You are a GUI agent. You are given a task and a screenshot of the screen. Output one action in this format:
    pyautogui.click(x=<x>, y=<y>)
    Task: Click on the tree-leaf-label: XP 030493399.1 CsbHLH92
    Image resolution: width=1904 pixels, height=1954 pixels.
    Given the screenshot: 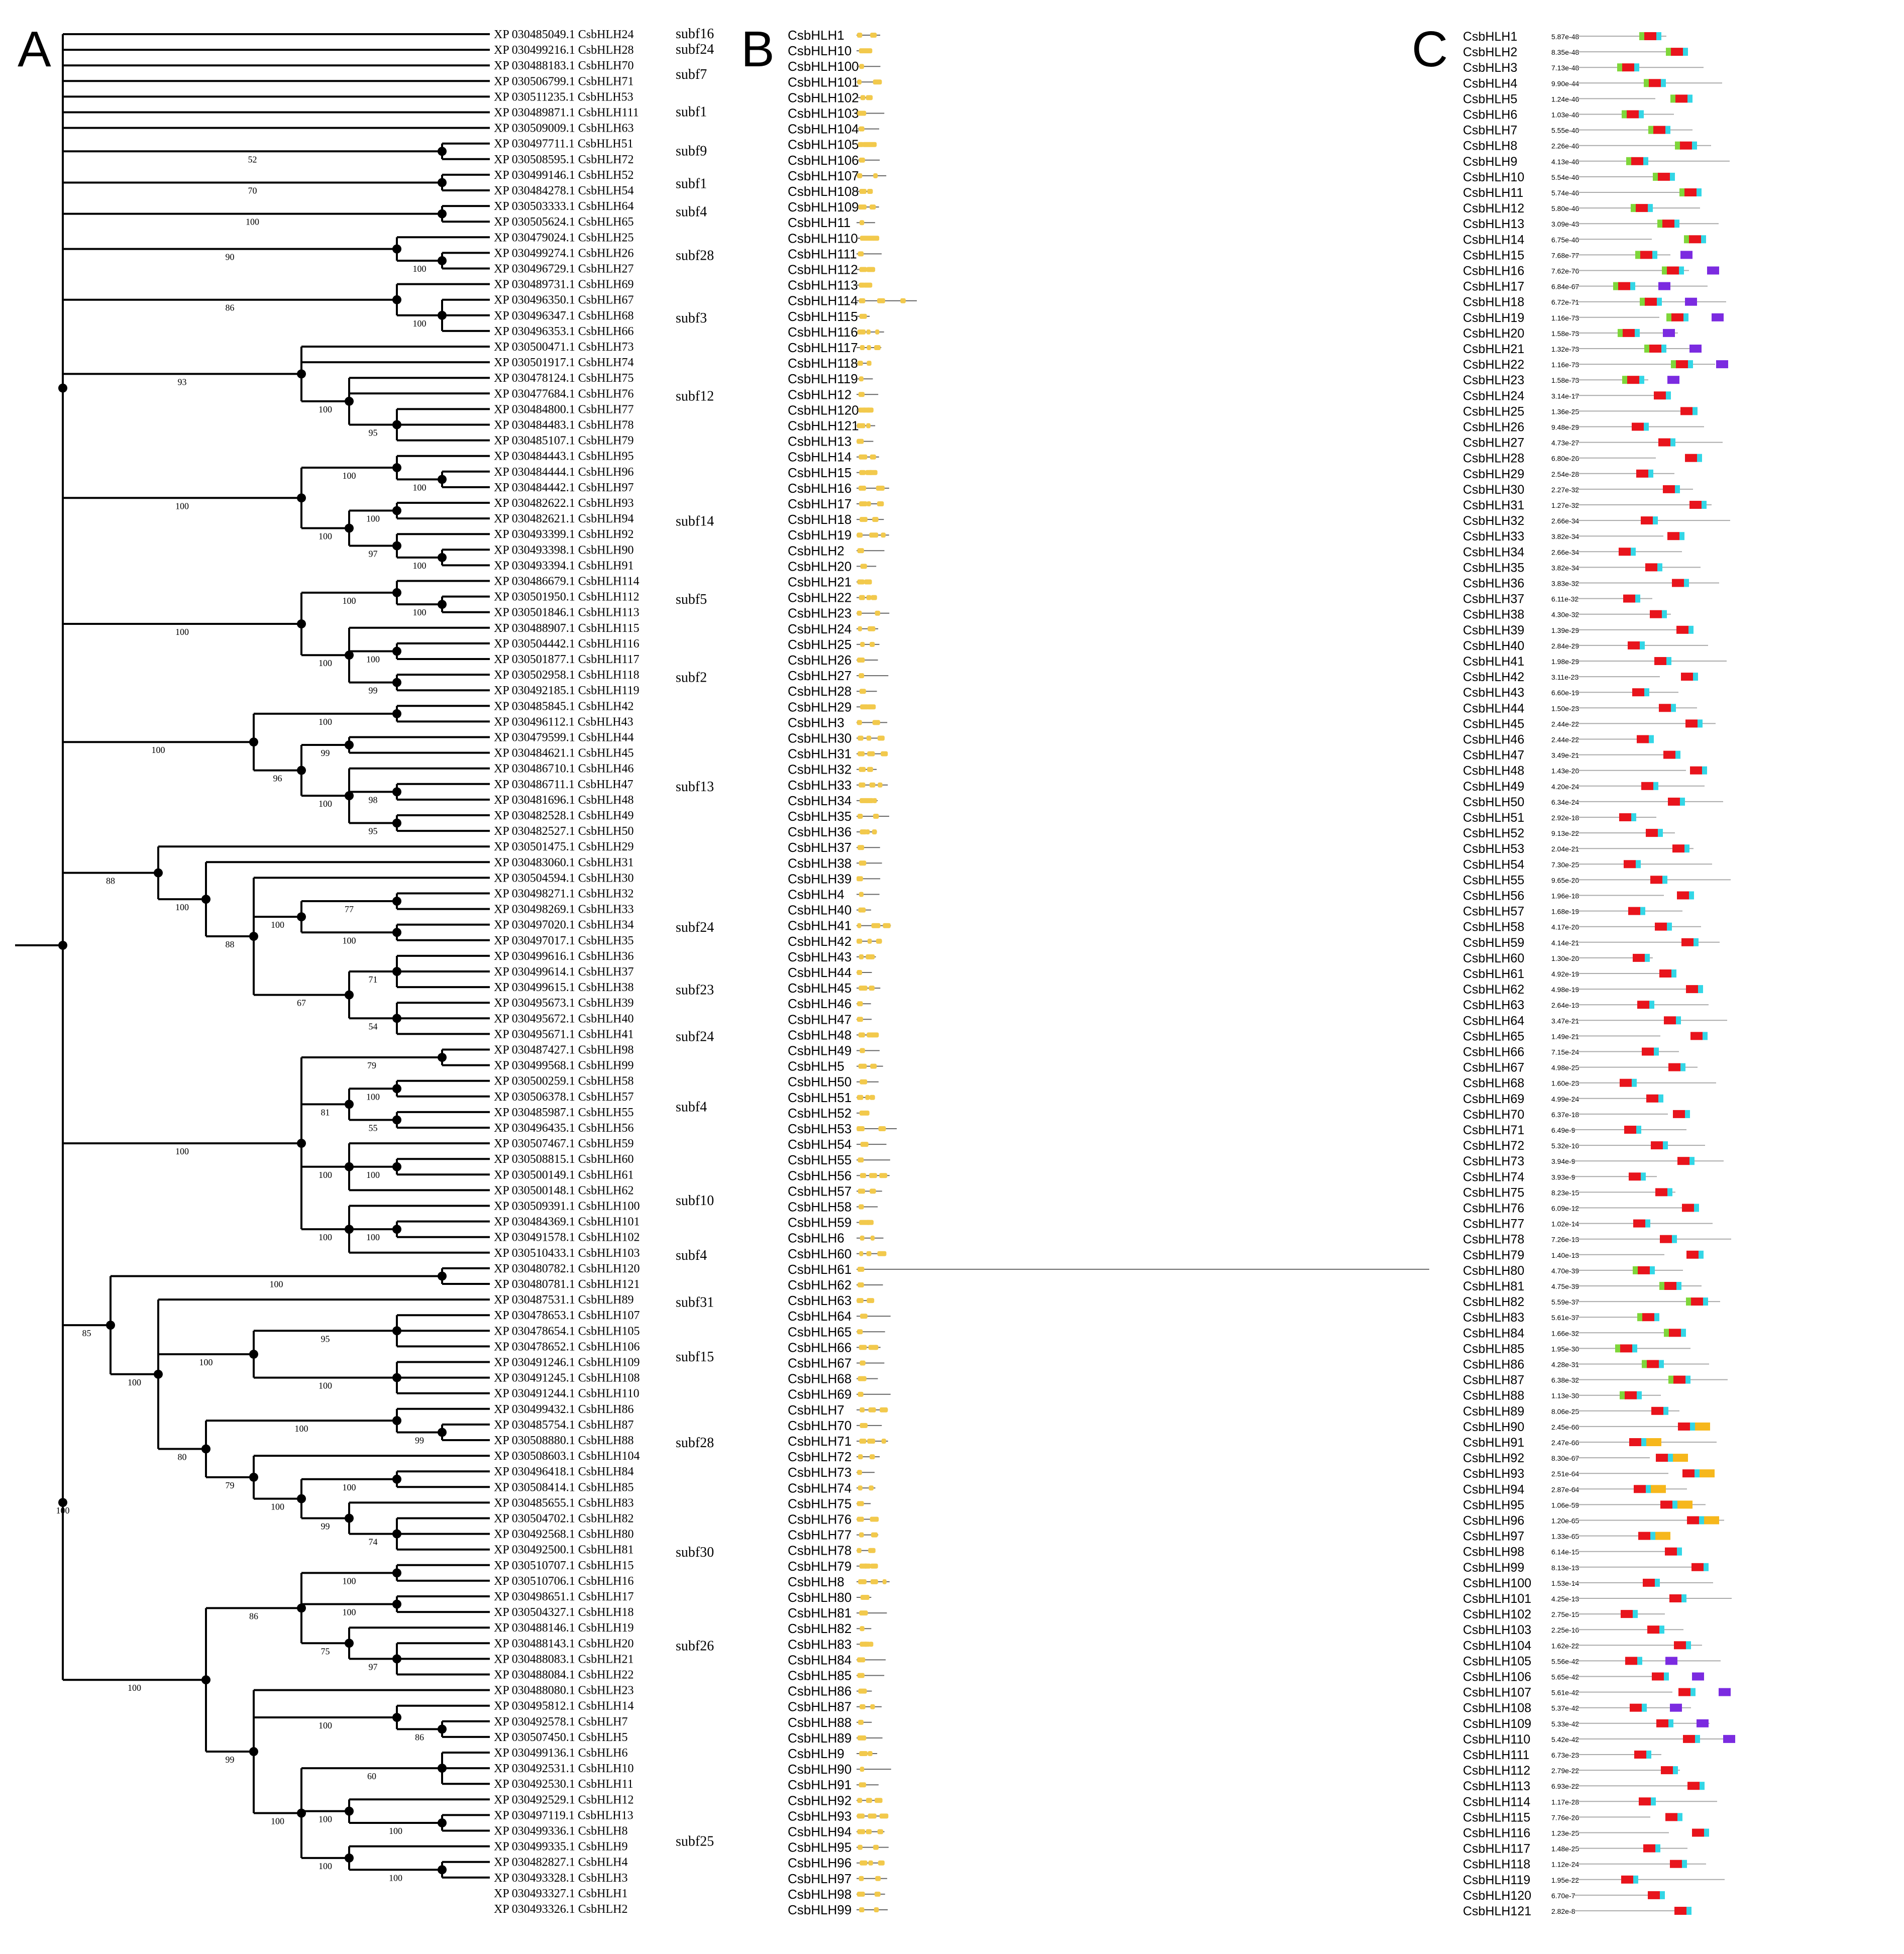 What is the action you would take?
    pyautogui.click(x=563, y=534)
    